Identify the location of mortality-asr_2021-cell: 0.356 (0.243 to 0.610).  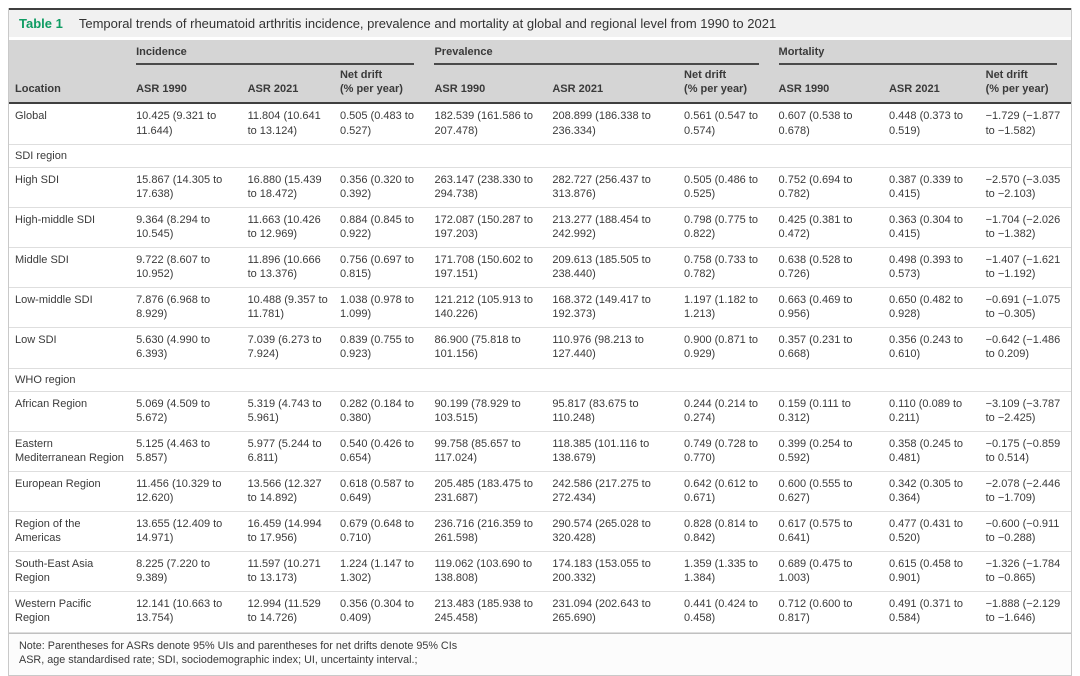
(931, 348).